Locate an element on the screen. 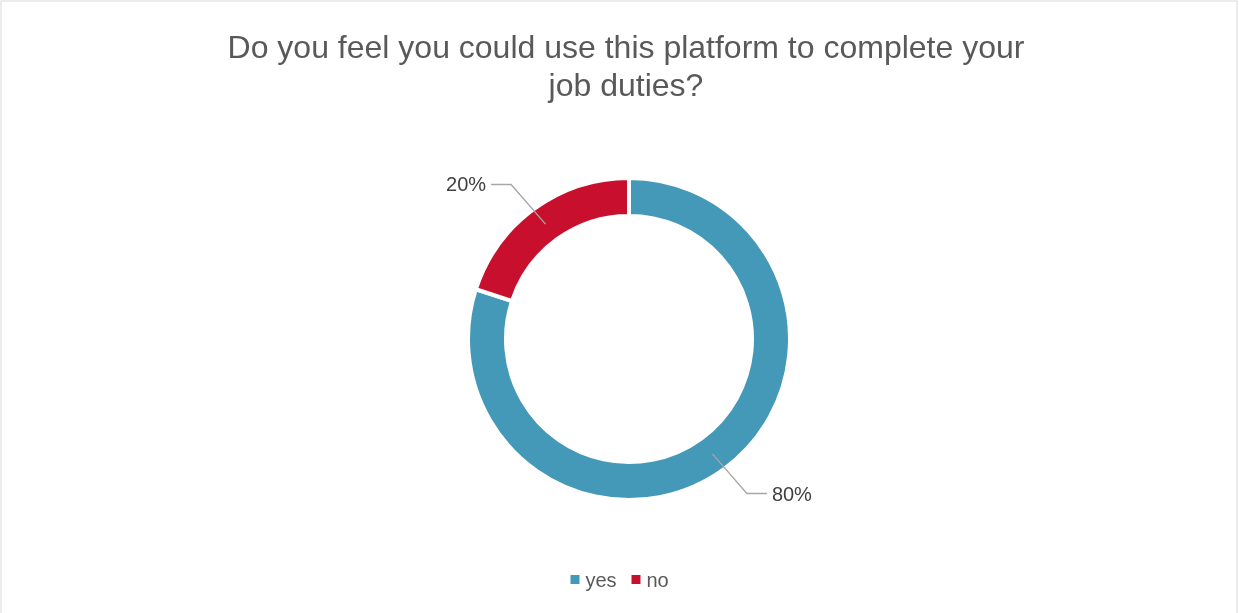 The width and height of the screenshot is (1239, 613). data-label: 80% is located at coordinates (792, 493).